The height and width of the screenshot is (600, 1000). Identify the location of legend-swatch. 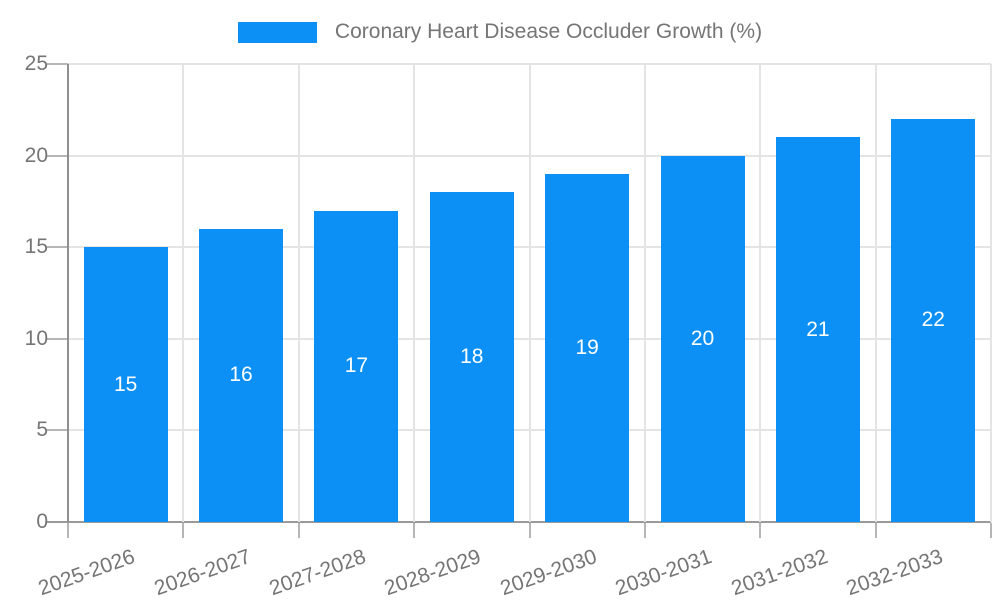
(277, 32).